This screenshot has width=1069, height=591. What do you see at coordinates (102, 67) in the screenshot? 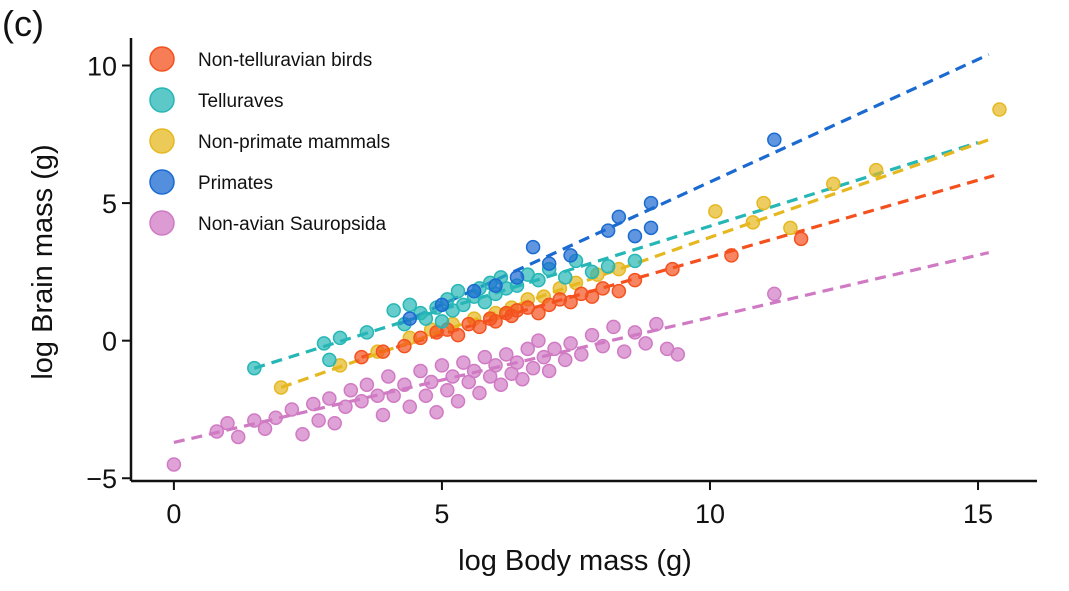
I see `y-tick-label: 10` at bounding box center [102, 67].